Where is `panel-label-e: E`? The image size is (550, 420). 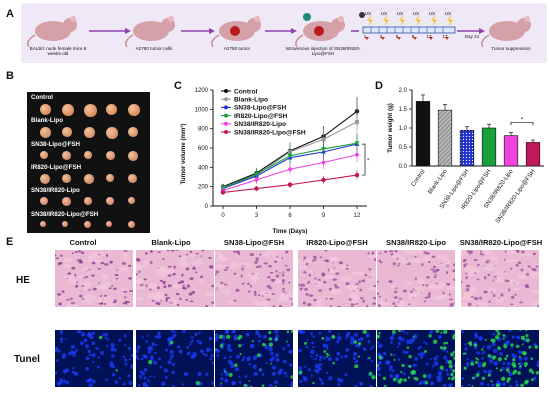
panel-label-e: E is located at coordinates (10, 242).